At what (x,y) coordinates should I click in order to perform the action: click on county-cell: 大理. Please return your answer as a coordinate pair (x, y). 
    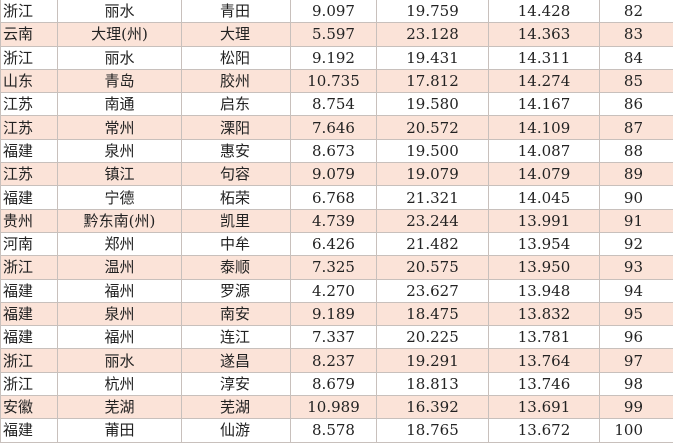
    Looking at the image, I should click on (236, 34).